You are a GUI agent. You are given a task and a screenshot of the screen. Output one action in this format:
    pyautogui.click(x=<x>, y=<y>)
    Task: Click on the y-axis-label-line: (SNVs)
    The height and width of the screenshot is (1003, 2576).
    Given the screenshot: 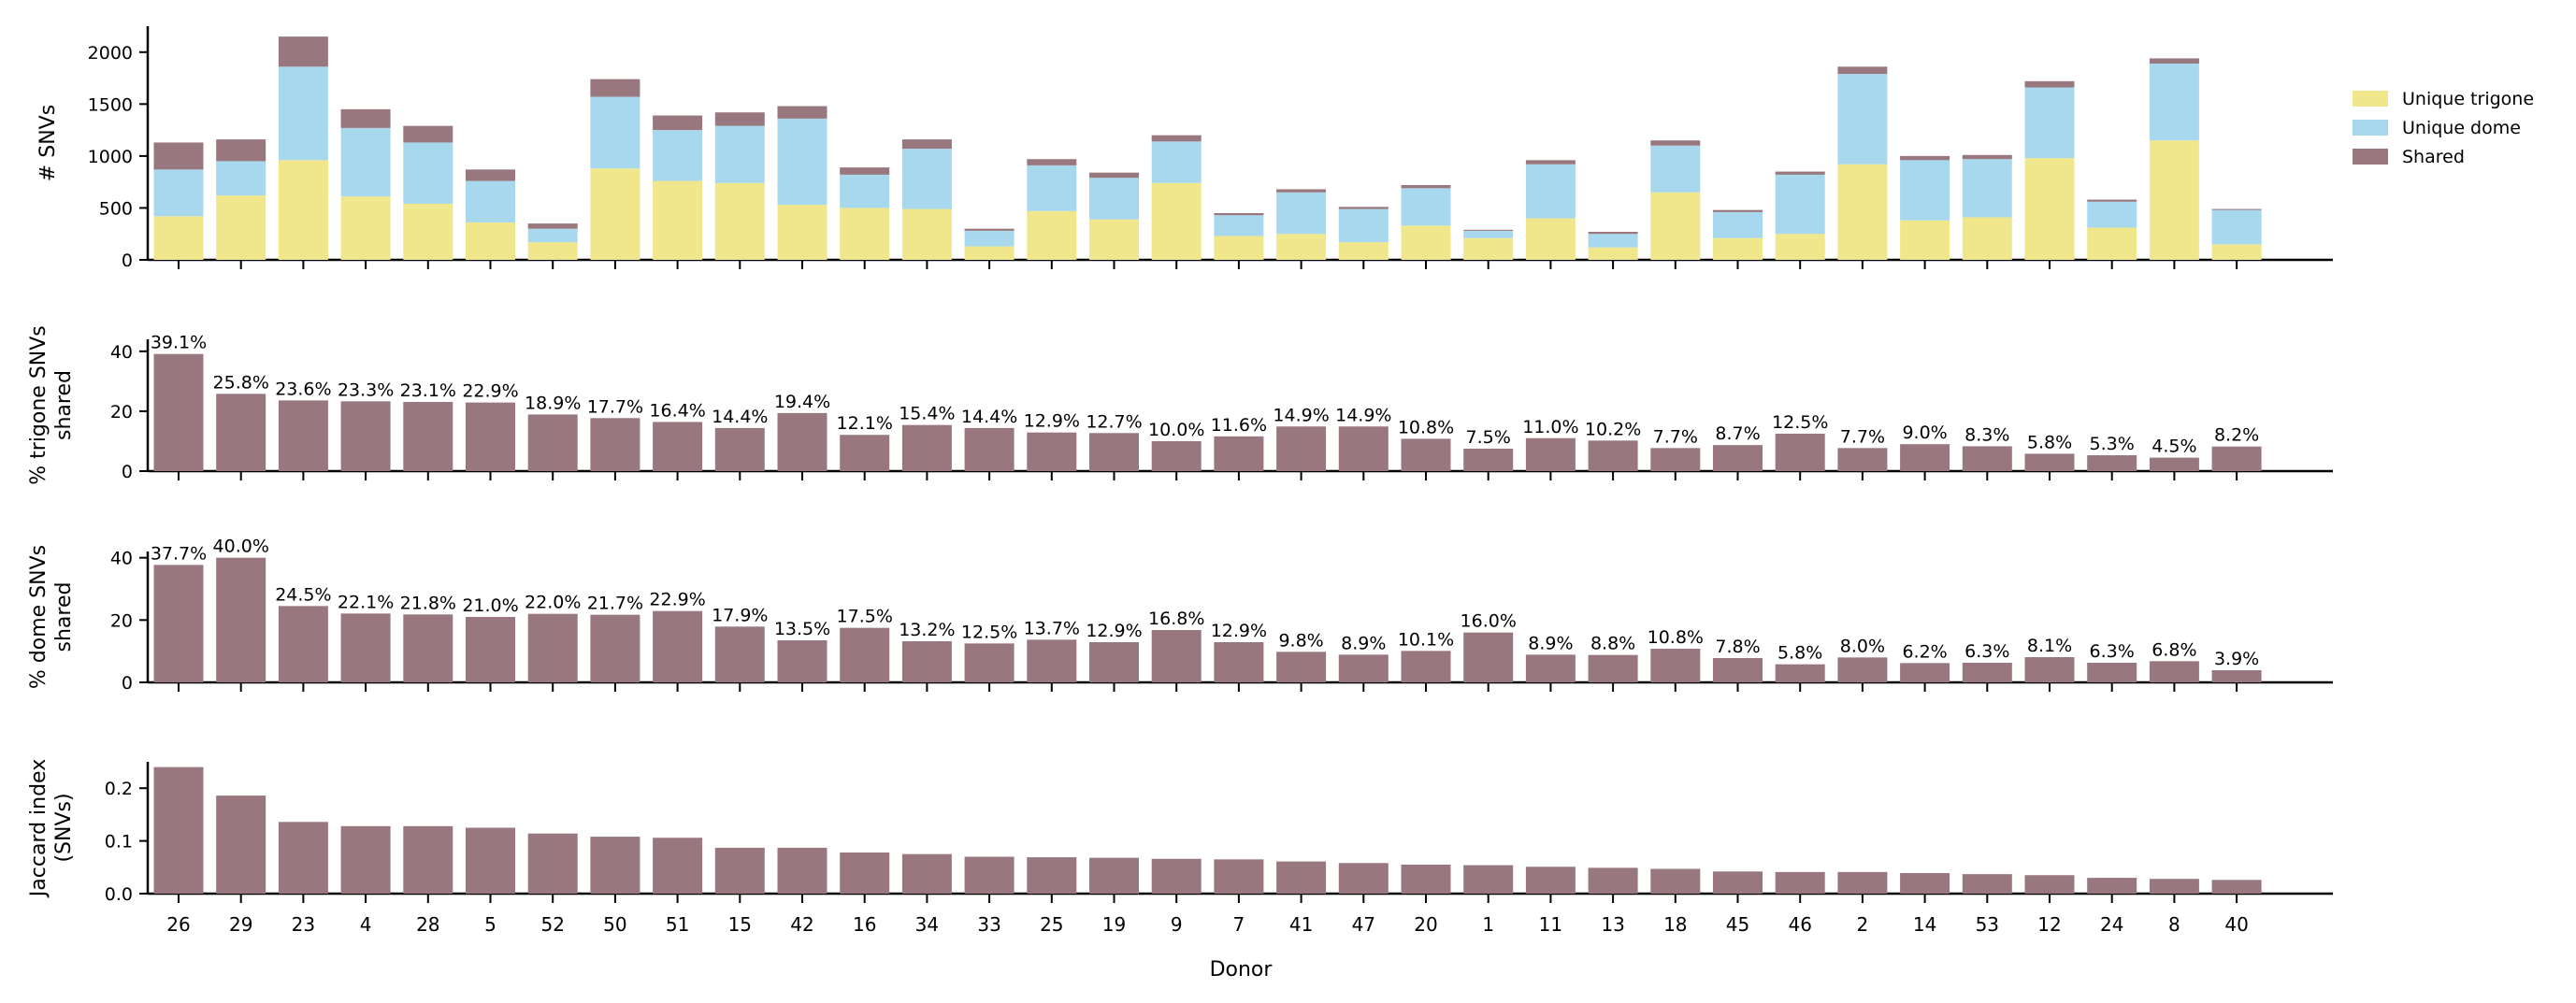 What is the action you would take?
    pyautogui.click(x=64, y=828)
    